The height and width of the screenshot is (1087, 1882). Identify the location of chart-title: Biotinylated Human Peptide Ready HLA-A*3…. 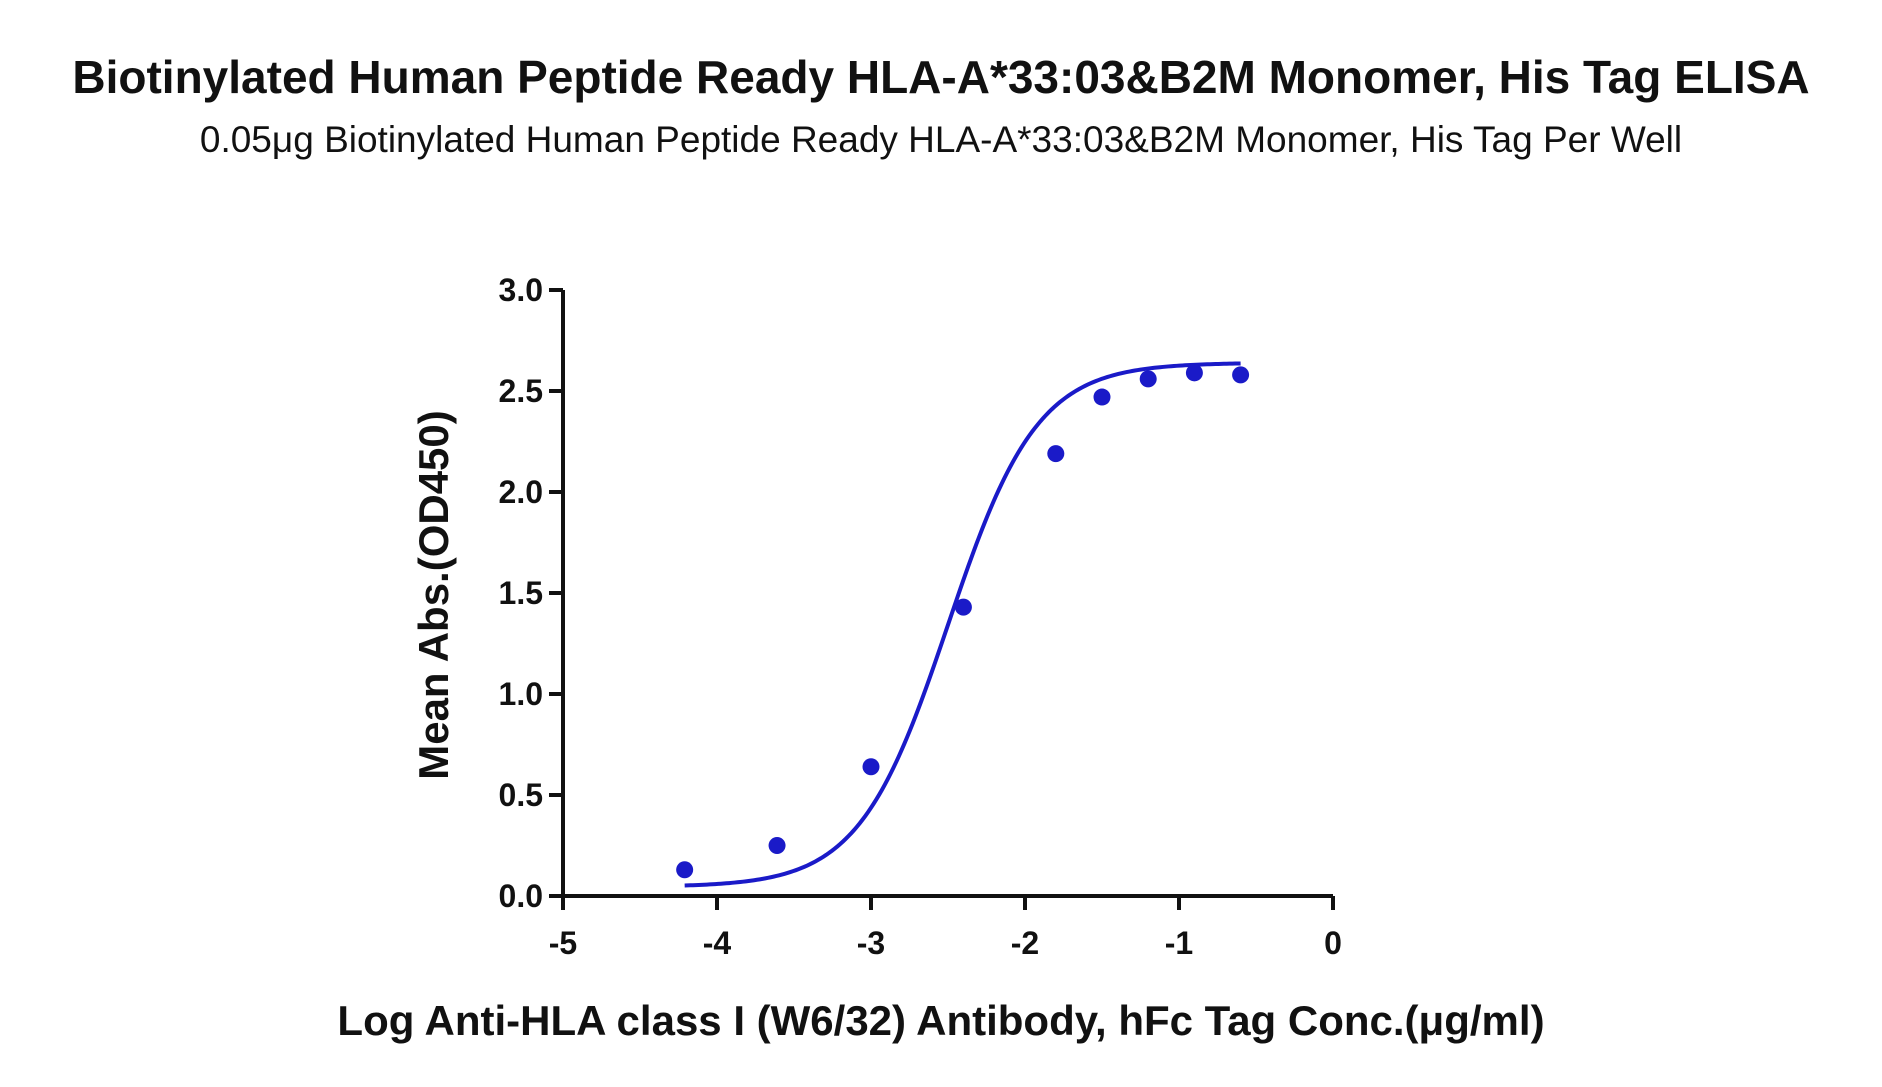
(940, 77).